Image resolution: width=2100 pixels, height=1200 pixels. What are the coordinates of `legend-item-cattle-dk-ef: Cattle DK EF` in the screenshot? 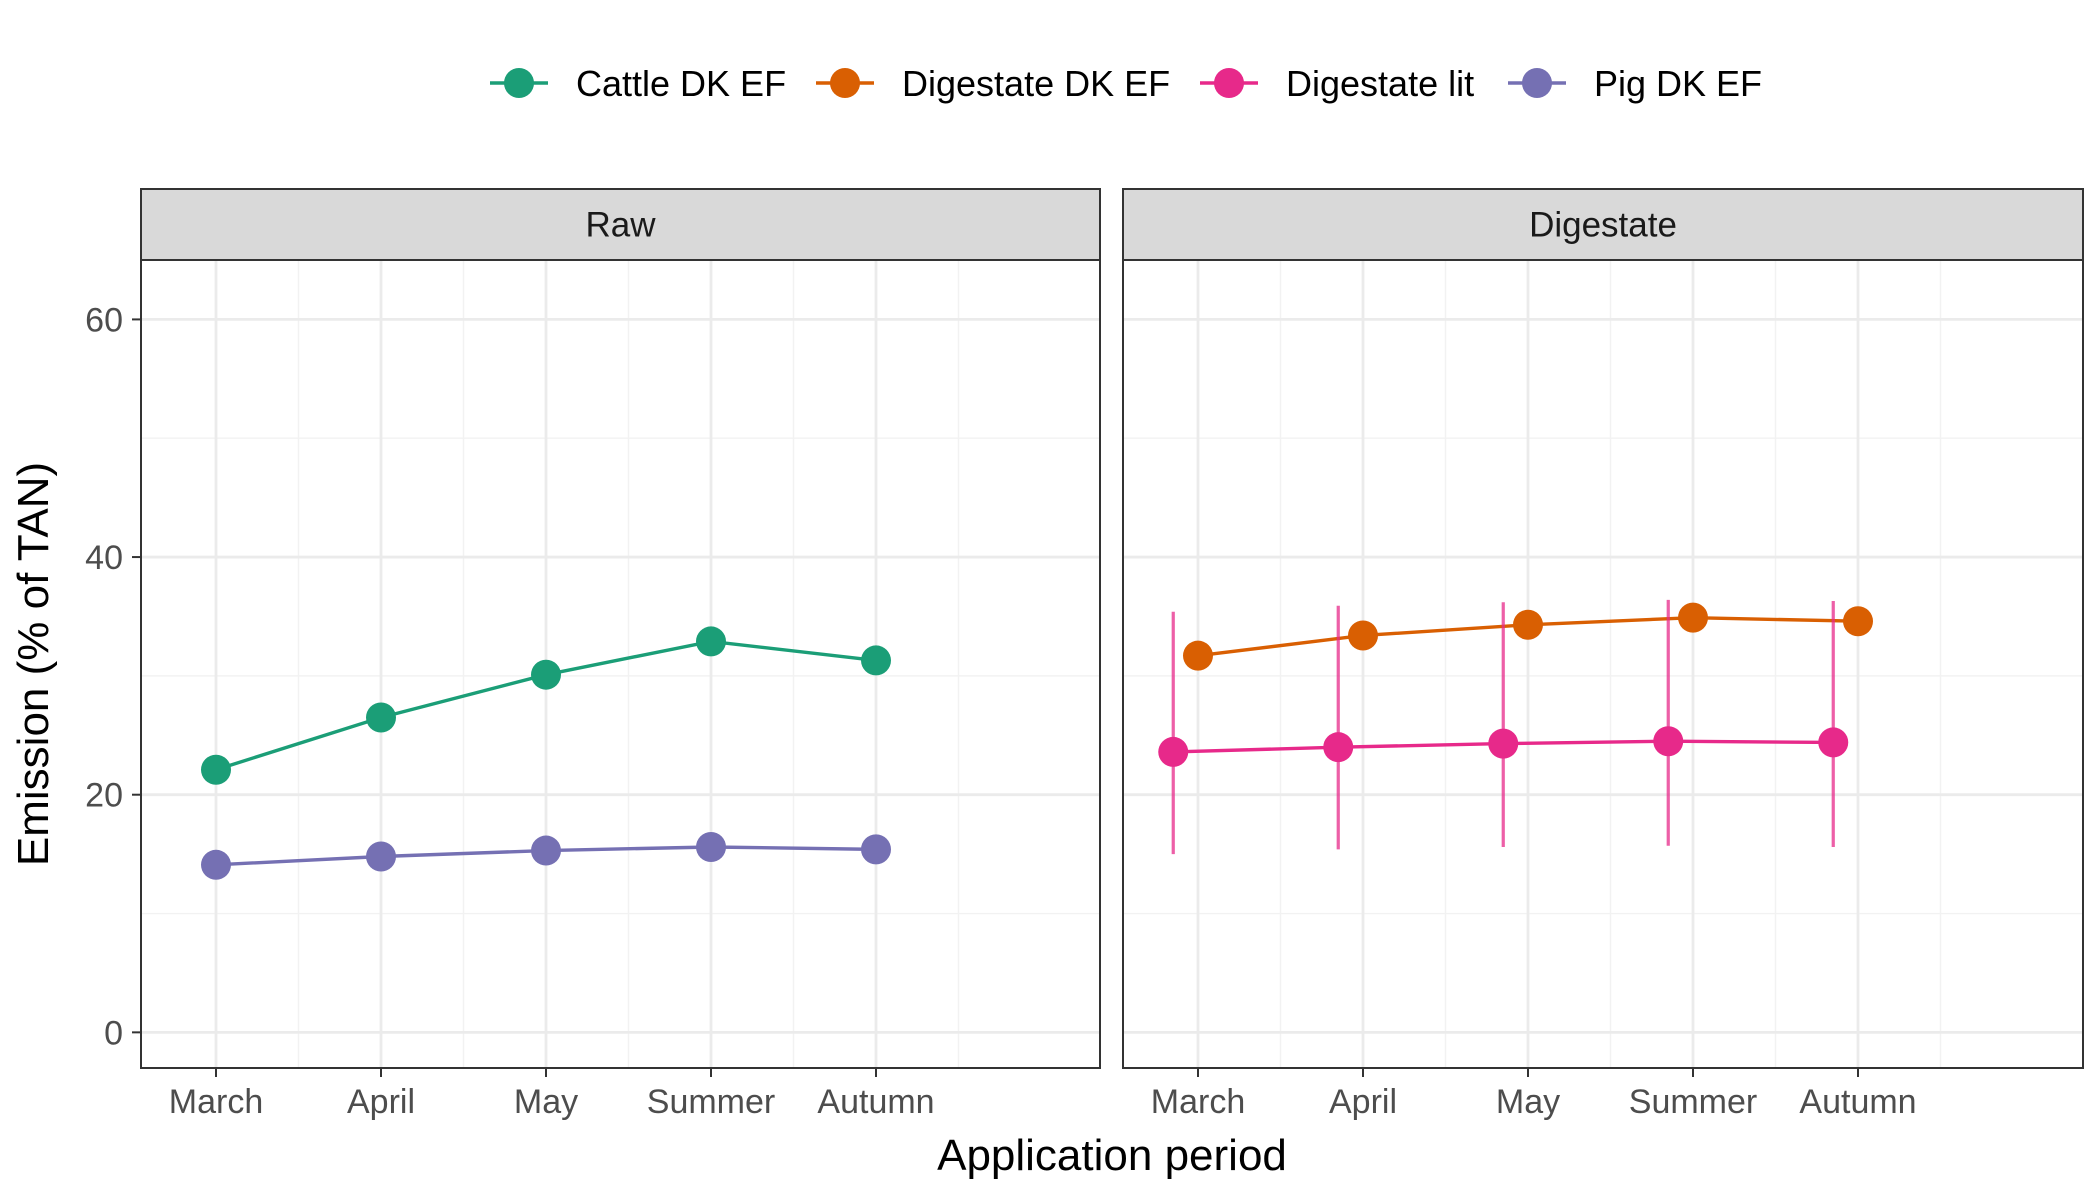 It's located at (638, 83).